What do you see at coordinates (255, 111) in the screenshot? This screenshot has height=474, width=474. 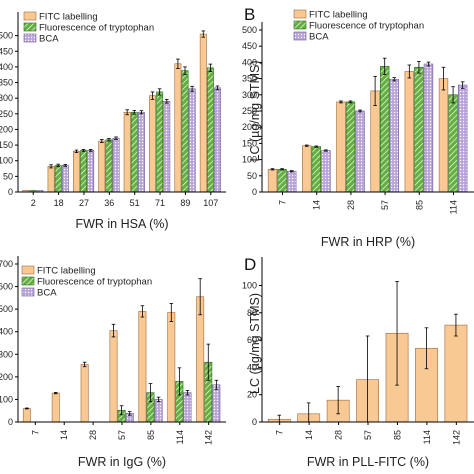 I see `y-axis-title: LC (µg/mg STMS)` at bounding box center [255, 111].